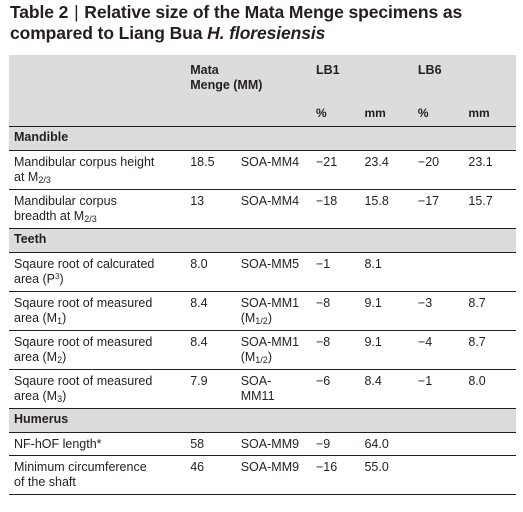 The height and width of the screenshot is (512, 523). What do you see at coordinates (100, 170) in the screenshot?
I see `row-label: Mandibular corpus height at M2/3` at bounding box center [100, 170].